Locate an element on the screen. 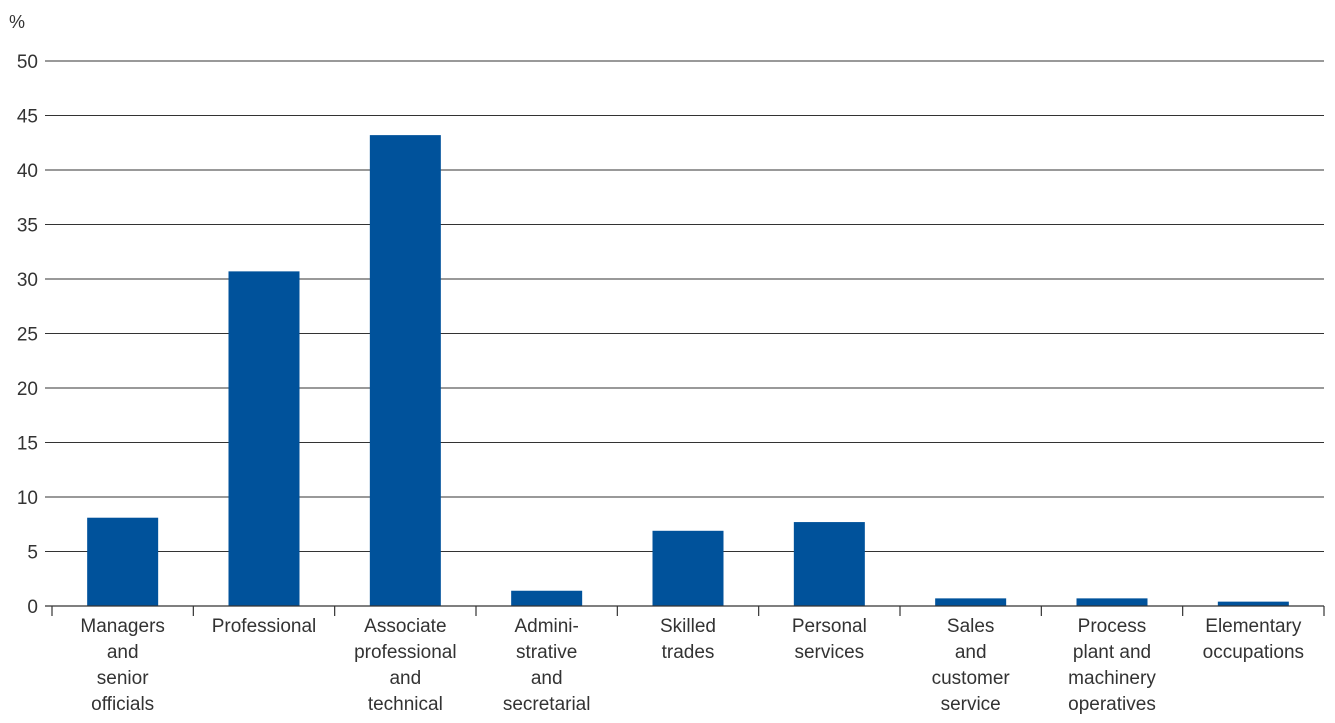  x-category-label: Associate professional and technical is located at coordinates (405, 665).